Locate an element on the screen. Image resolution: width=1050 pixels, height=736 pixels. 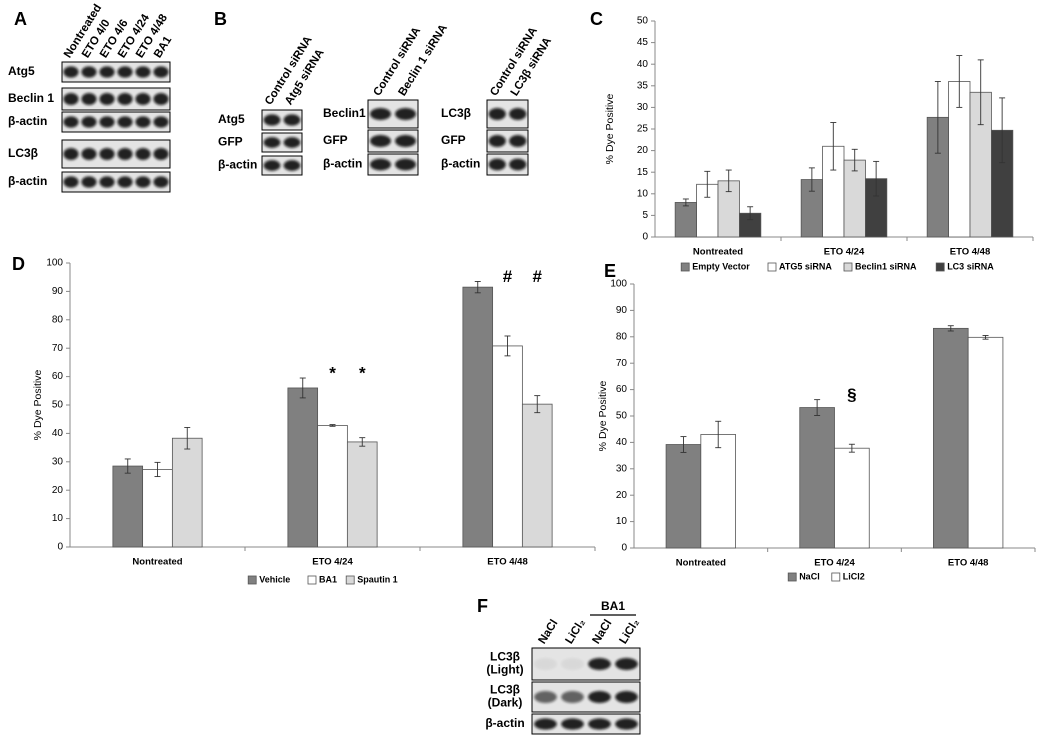
legend-label: Vehicle is located at coordinates (274, 579).